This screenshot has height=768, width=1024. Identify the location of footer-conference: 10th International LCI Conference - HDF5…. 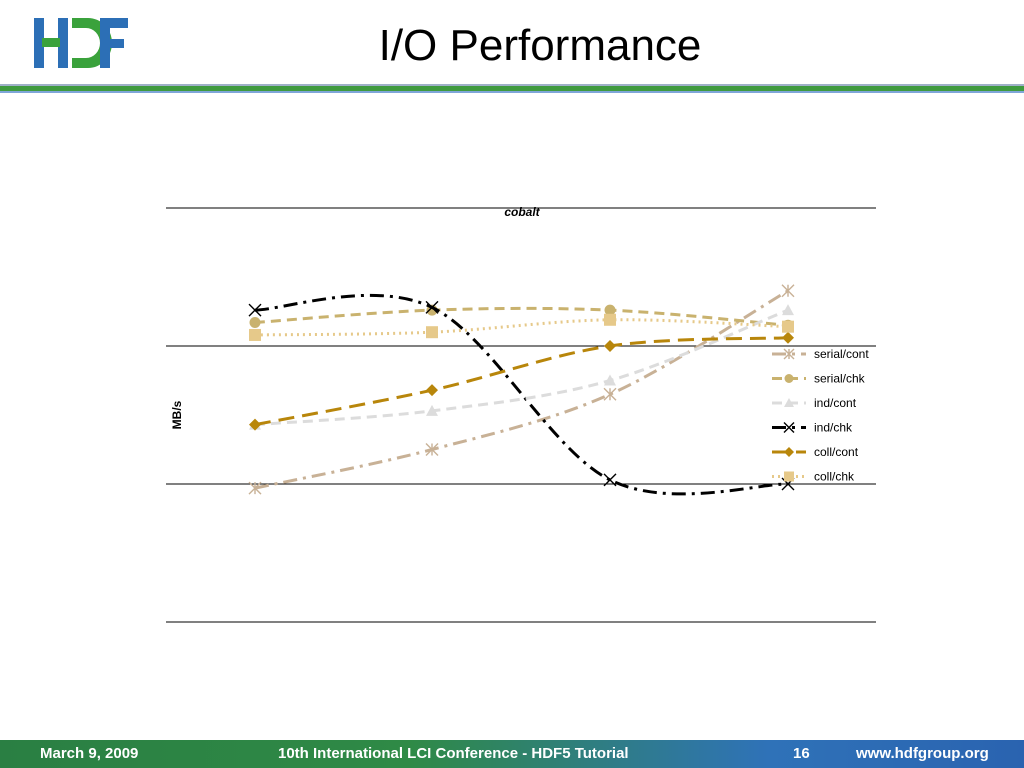
(453, 753).